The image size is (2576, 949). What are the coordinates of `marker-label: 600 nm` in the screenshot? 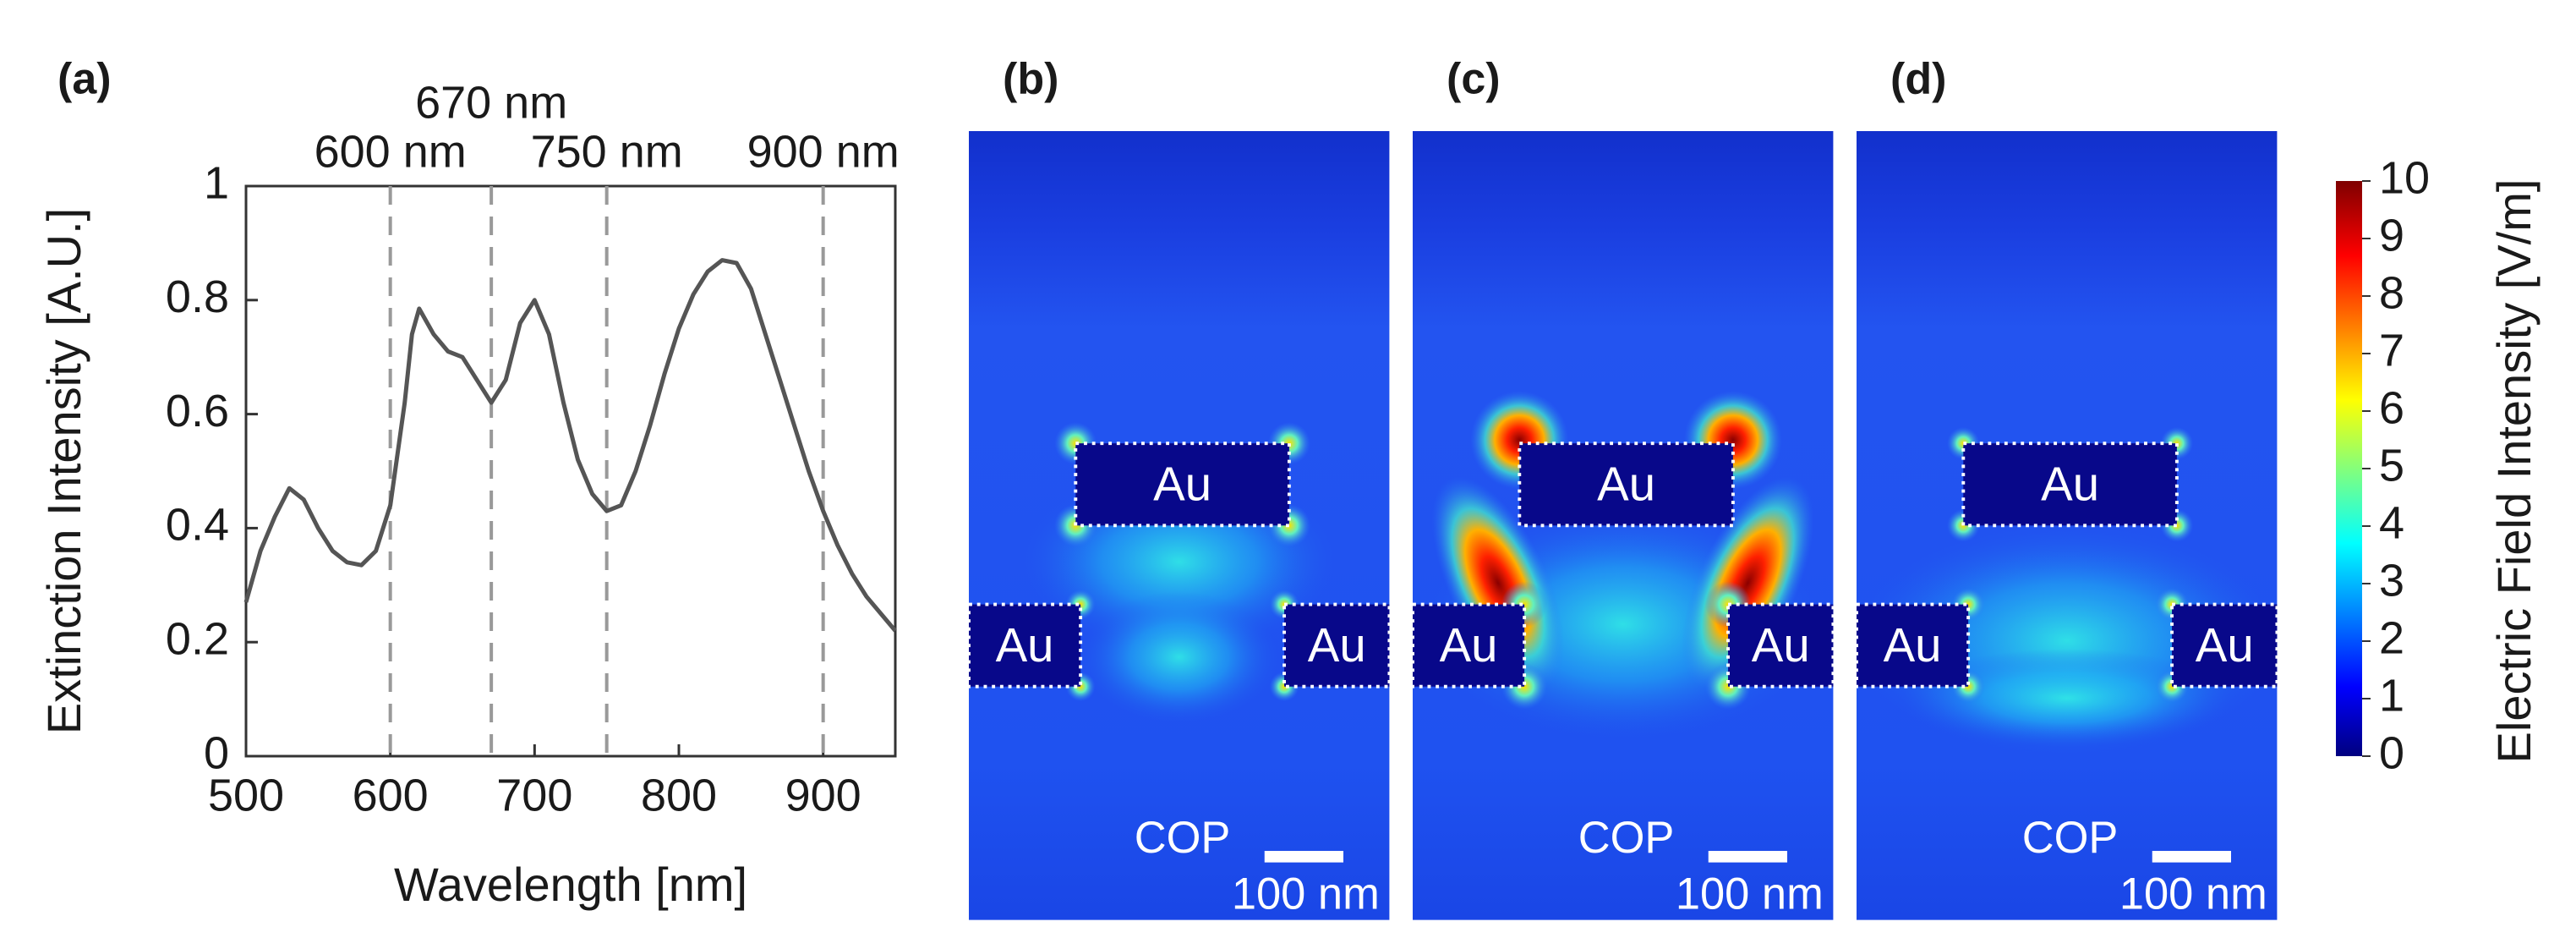 It's located at (390, 151).